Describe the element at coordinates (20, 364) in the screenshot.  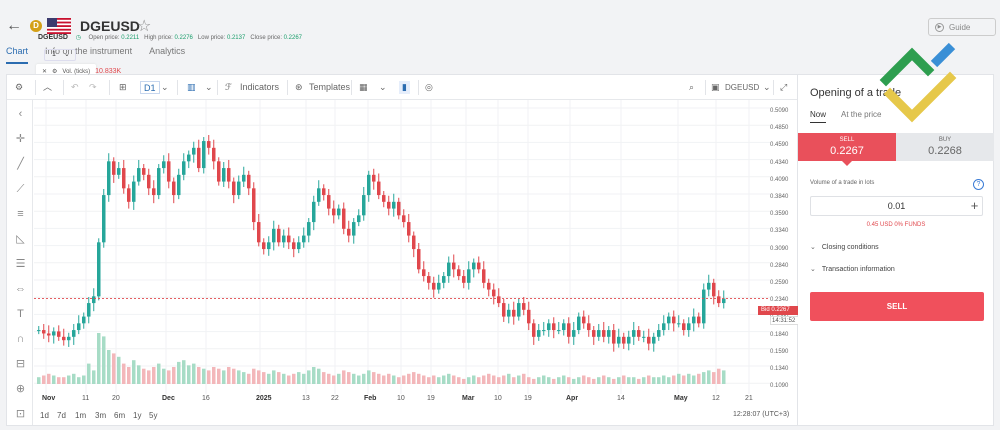
I see `ruler-icon: ⊟` at that location.